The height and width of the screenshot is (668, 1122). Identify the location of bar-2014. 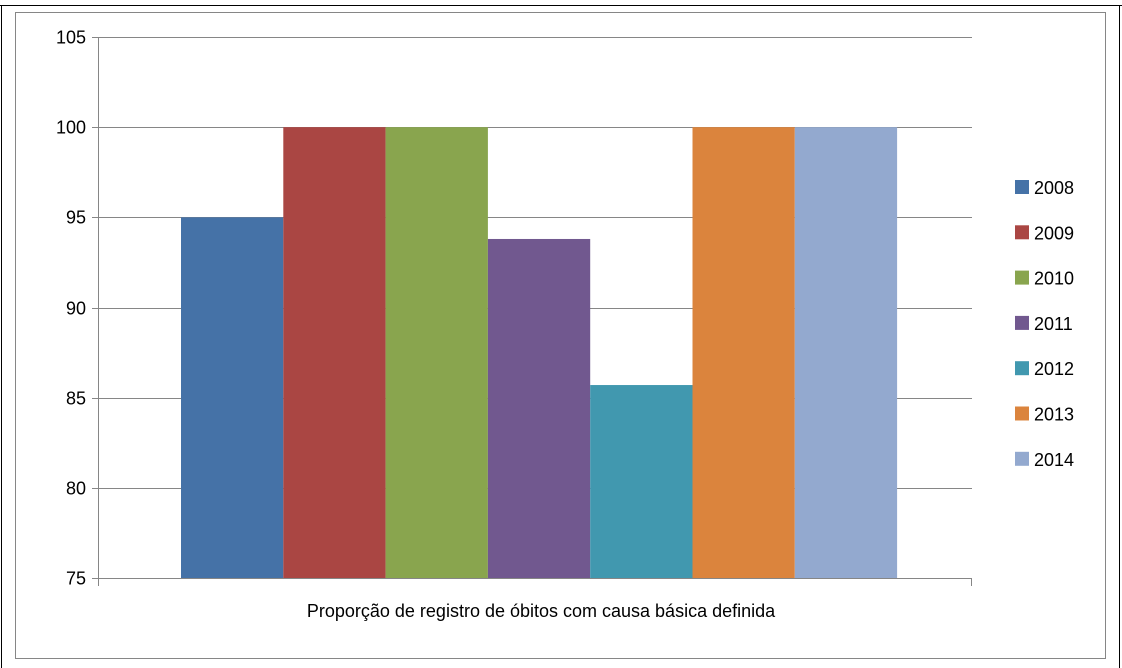
(846, 353).